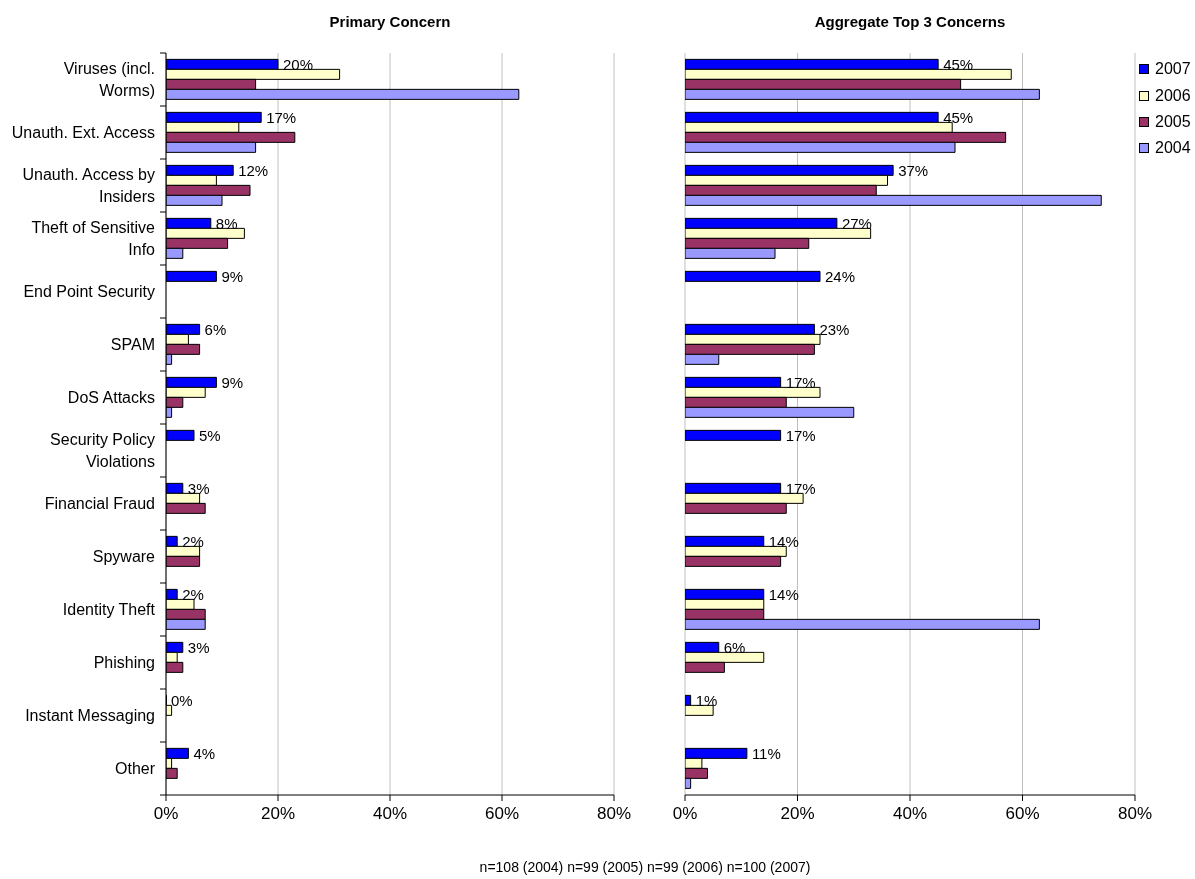 This screenshot has height=879, width=1195. What do you see at coordinates (253, 170) in the screenshot?
I see `data-label: 12%` at bounding box center [253, 170].